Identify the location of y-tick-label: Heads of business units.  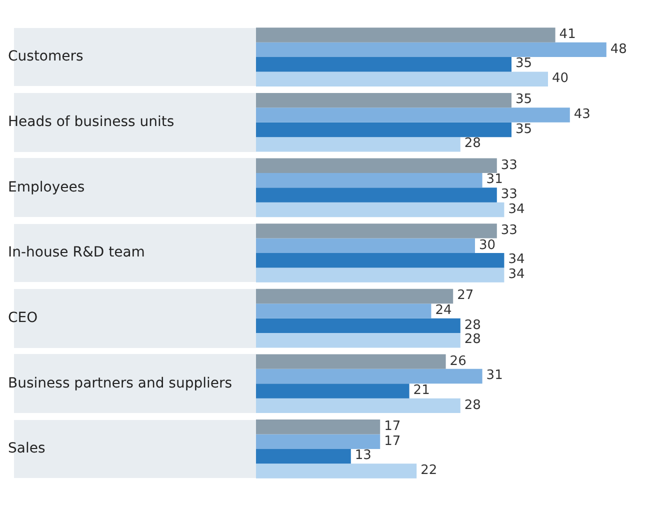
(91, 122).